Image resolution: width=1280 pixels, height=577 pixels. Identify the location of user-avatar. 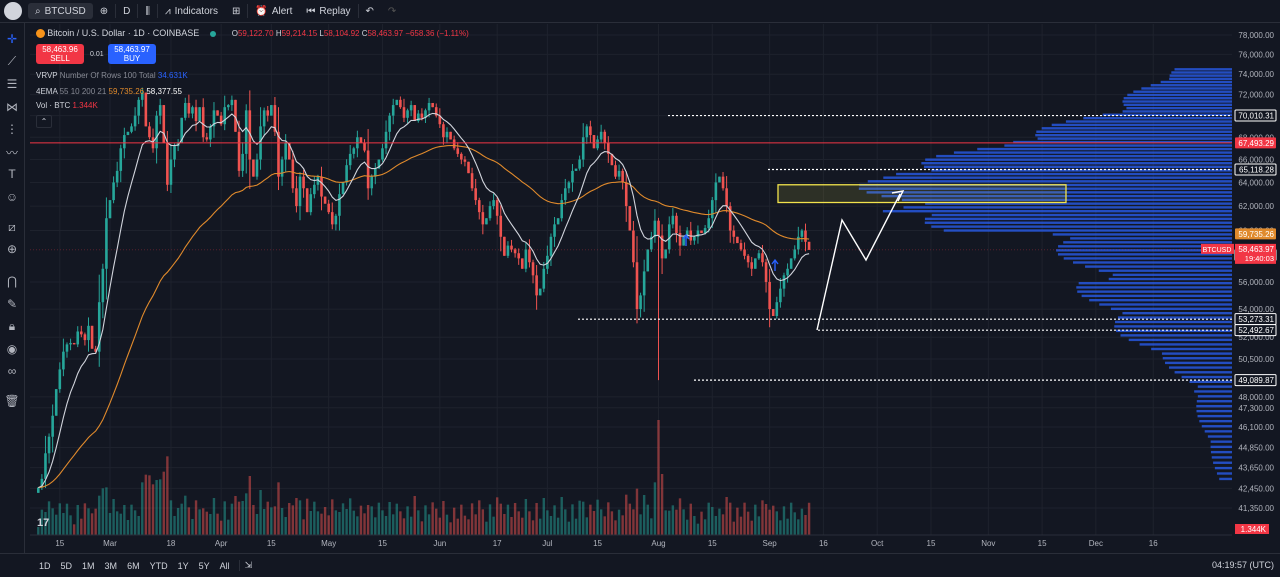
(13, 11).